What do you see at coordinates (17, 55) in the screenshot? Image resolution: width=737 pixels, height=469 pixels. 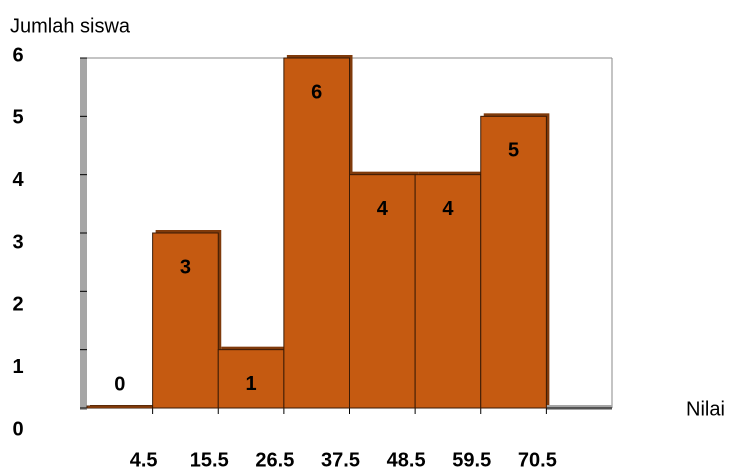 I see `y-tick-label: 6` at bounding box center [17, 55].